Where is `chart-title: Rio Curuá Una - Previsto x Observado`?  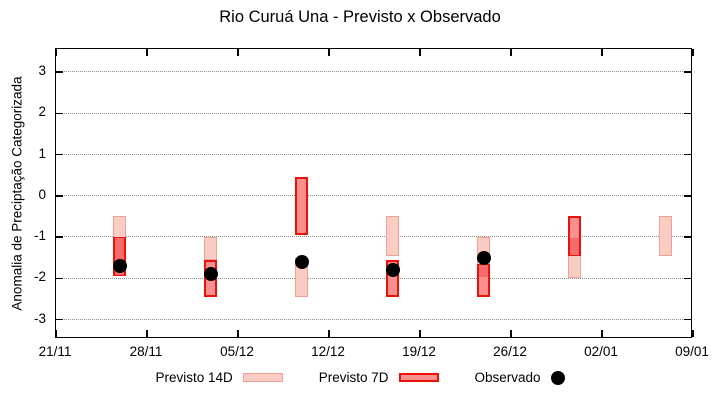 chart-title: Rio Curuá Una - Previsto x Observado is located at coordinates (360, 17).